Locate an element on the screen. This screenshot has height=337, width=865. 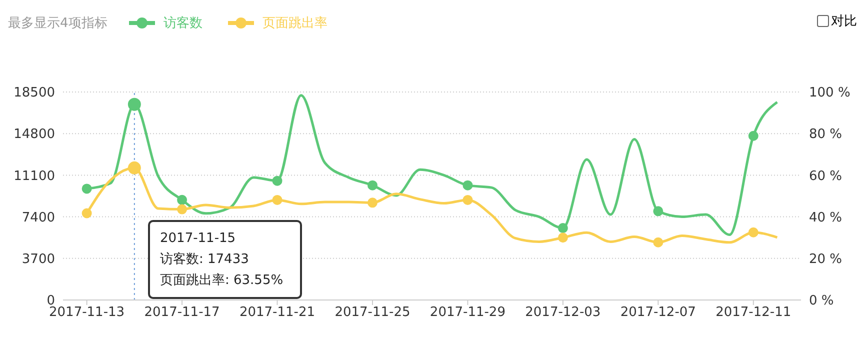
x-tick-label: 2017-11-29 is located at coordinates (468, 312).